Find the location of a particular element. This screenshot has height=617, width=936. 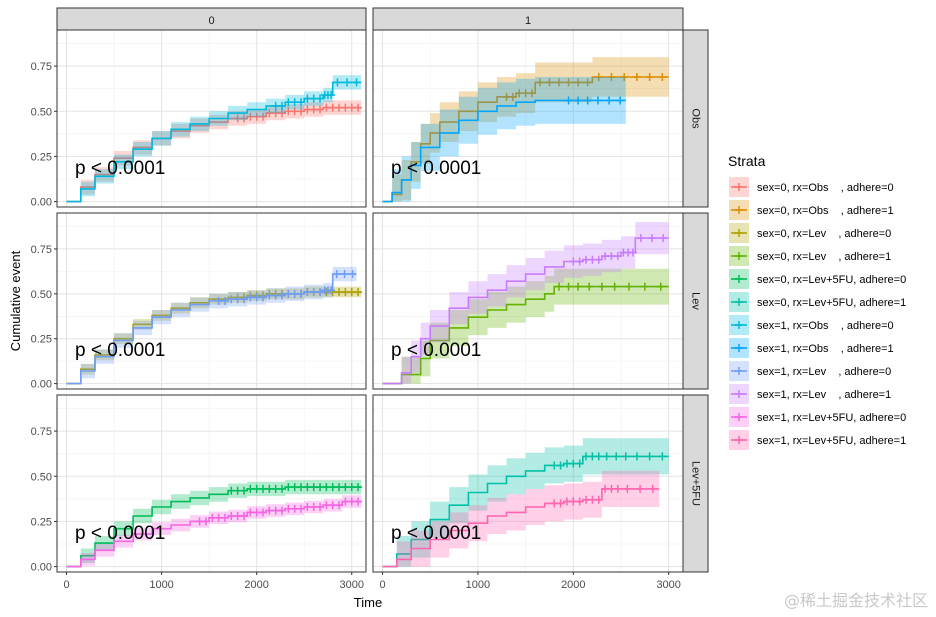

survival-curve is located at coordinates (525, 335).